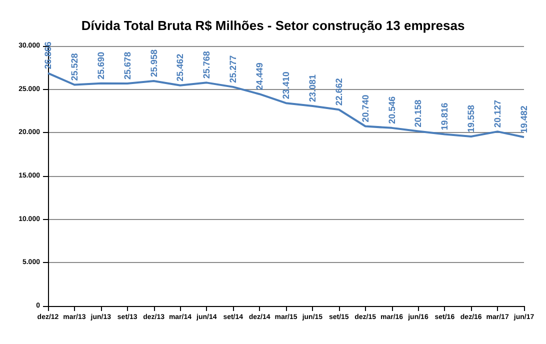  What do you see at coordinates (339, 92) in the screenshot?
I see `data-label: 22.662` at bounding box center [339, 92].